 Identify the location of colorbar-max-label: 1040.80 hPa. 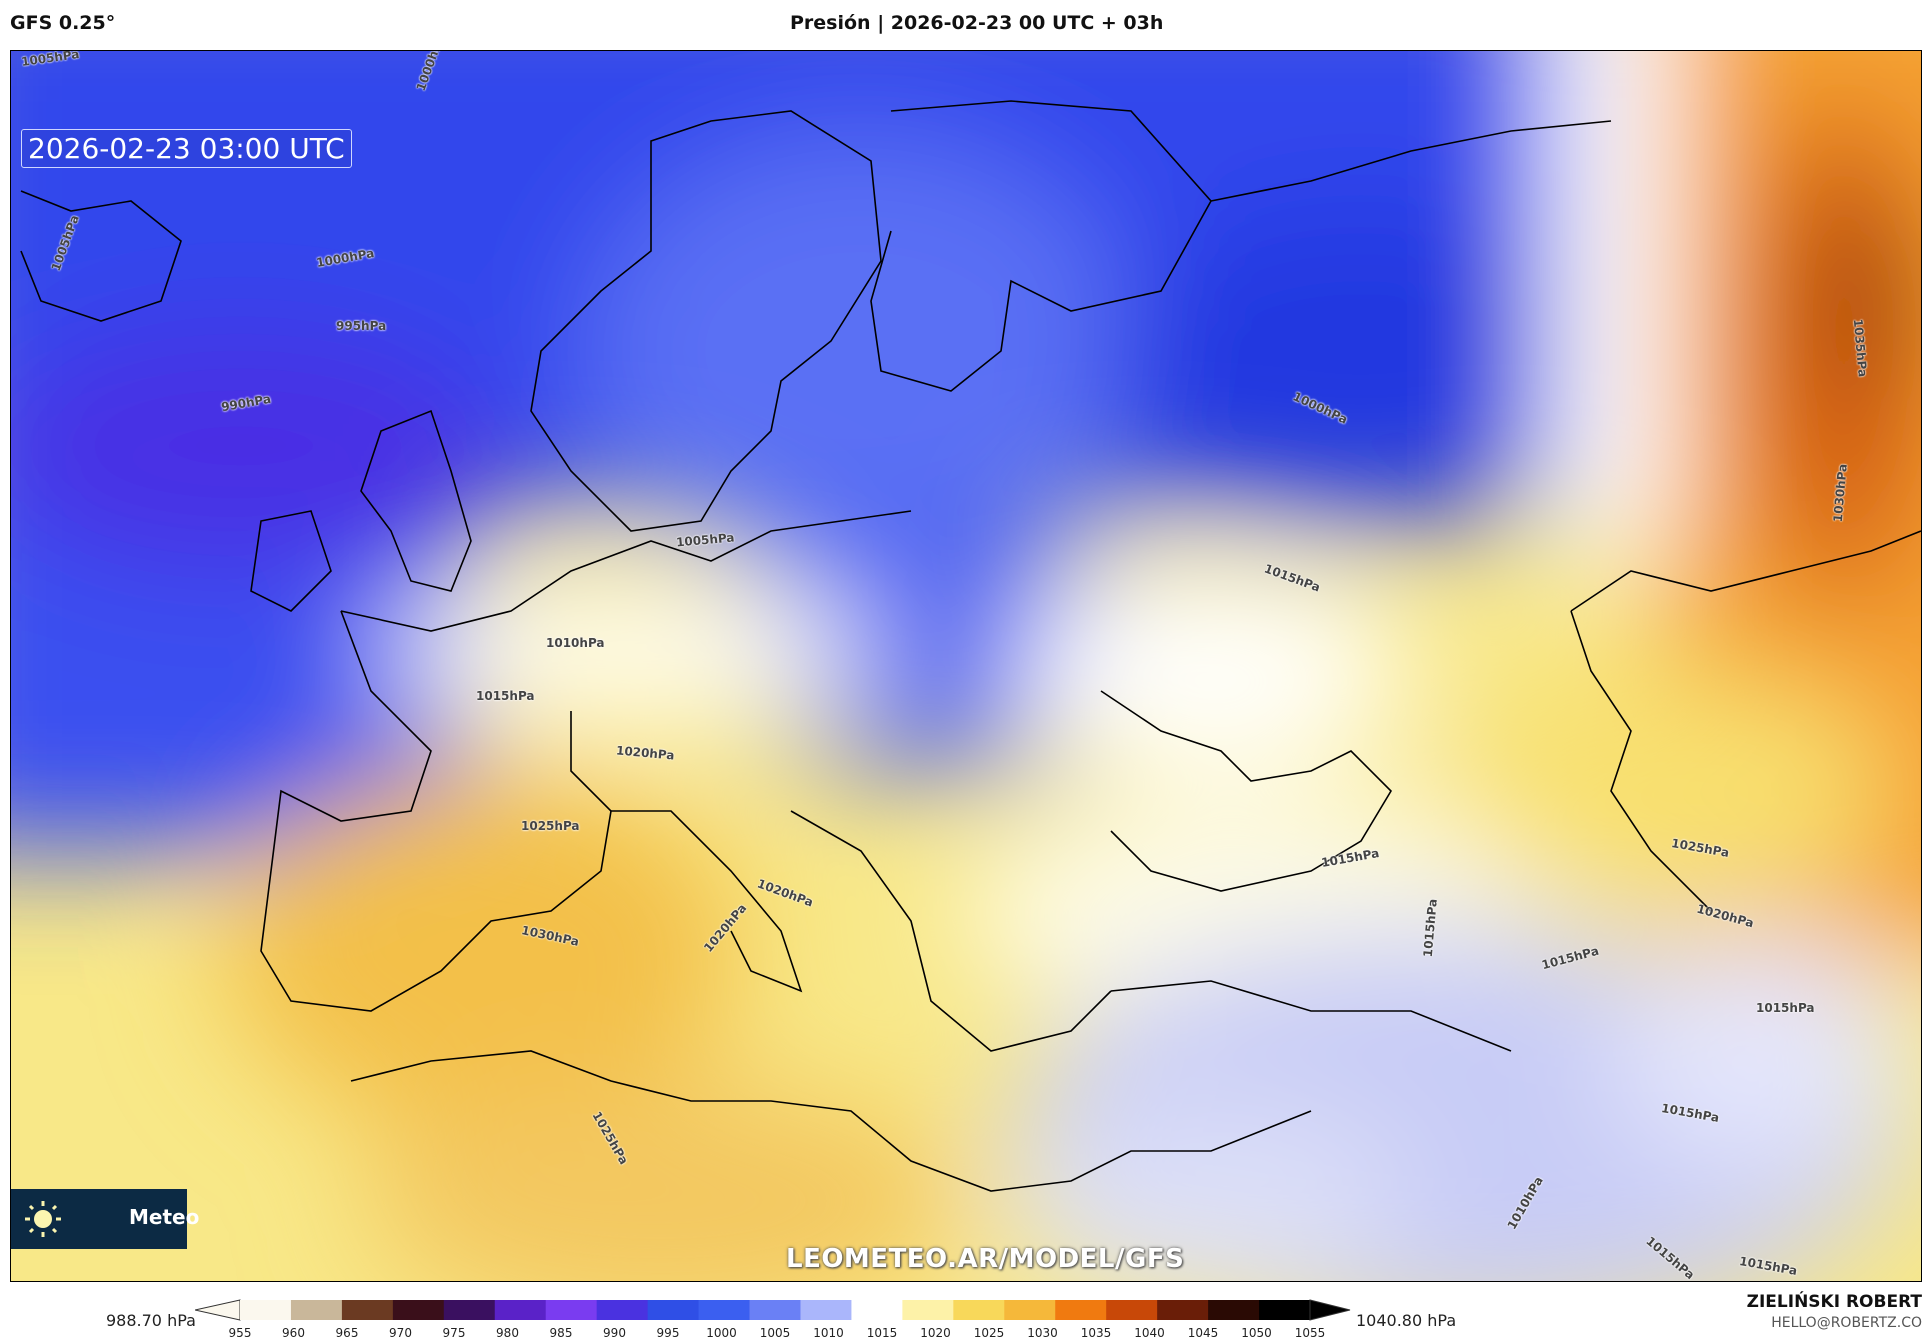
(1406, 1320).